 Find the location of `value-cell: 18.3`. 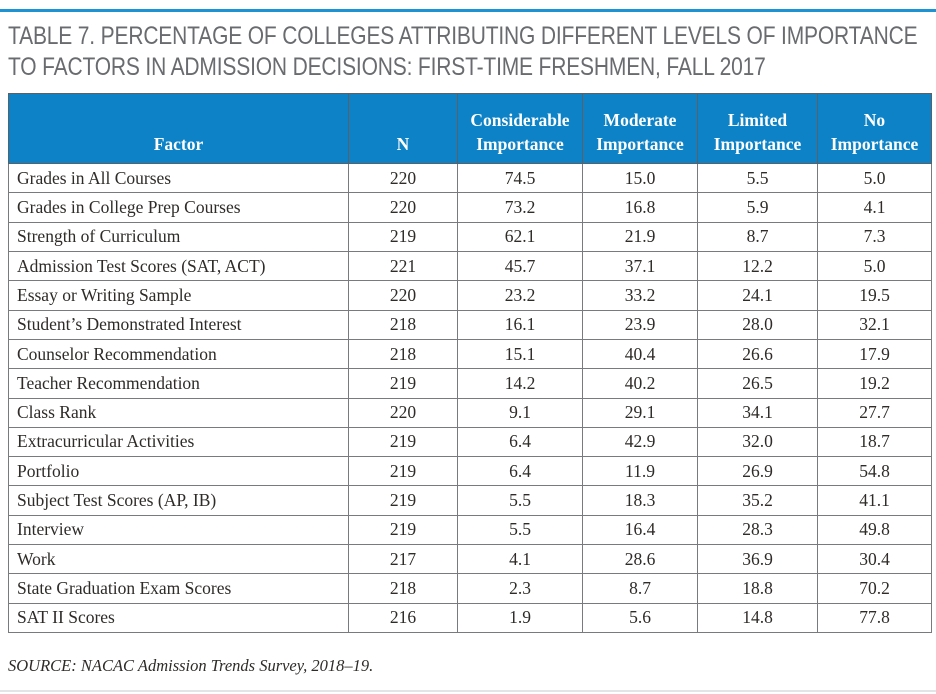

value-cell: 18.3 is located at coordinates (640, 500).